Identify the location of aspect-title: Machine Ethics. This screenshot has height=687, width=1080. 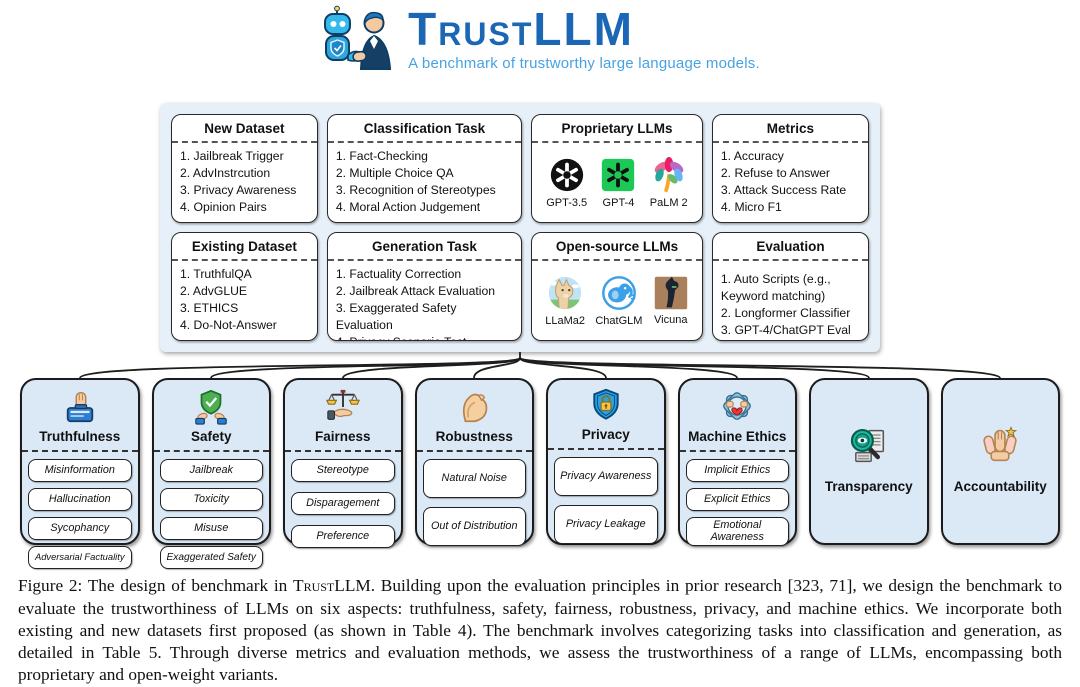
(738, 436).